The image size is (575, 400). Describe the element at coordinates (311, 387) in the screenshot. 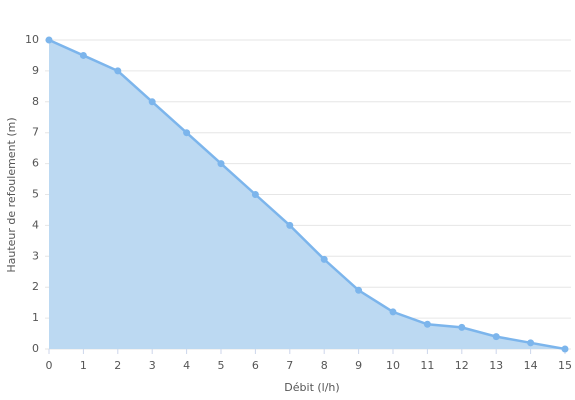

I see `x-axis-label: Débit (l/h)` at that location.